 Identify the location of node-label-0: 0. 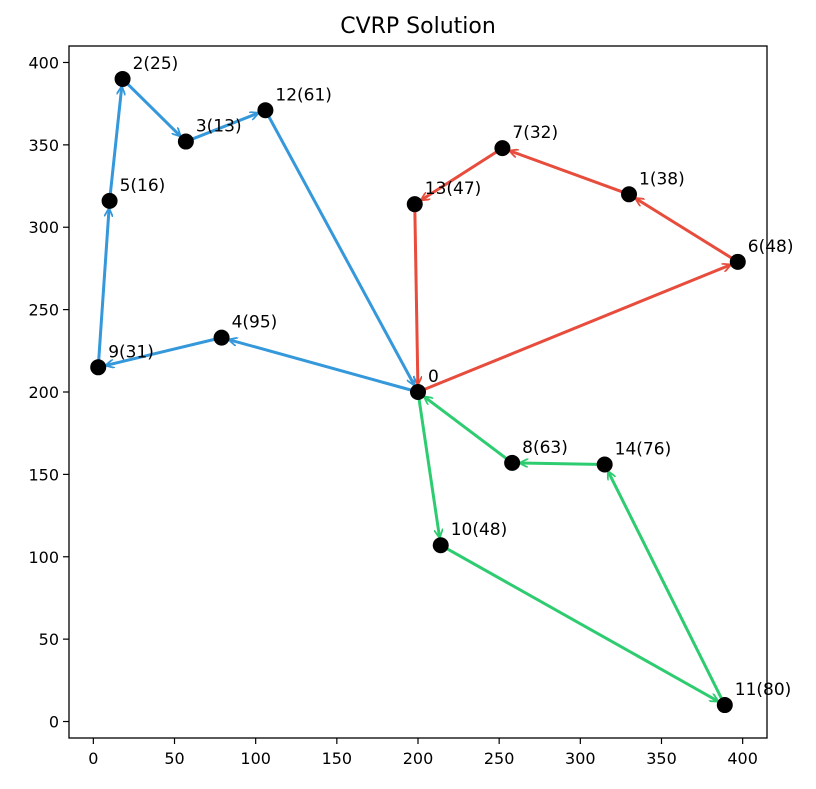
(433, 377).